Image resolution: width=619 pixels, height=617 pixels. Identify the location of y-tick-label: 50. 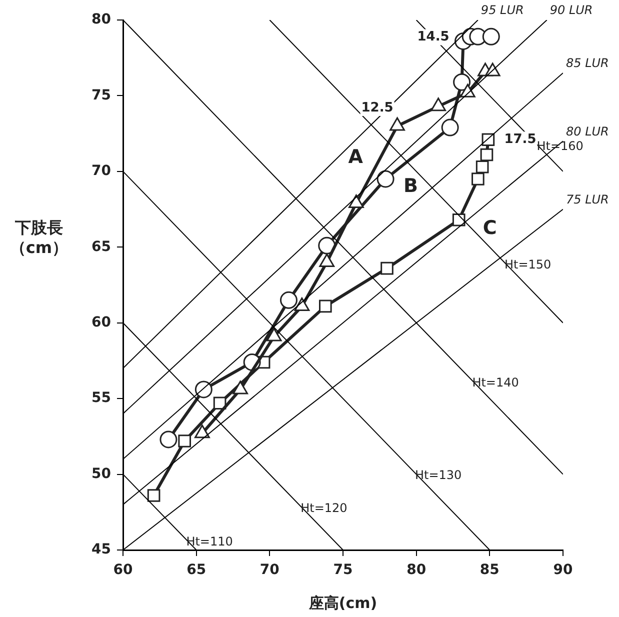
(102, 474).